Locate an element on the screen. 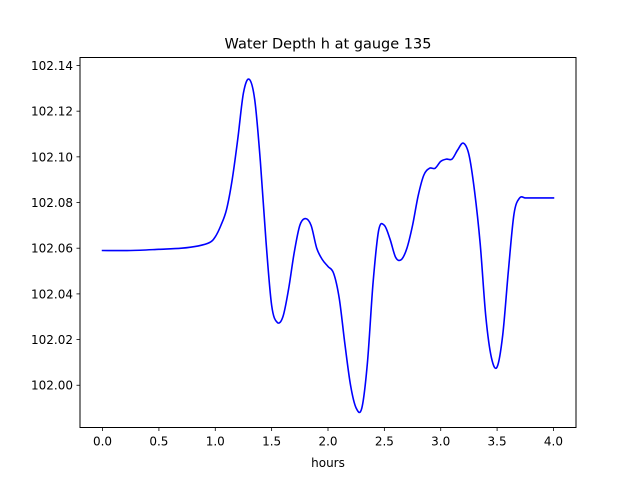 The width and height of the screenshot is (640, 480). y-tick-label: 102.12 is located at coordinates (52, 112).